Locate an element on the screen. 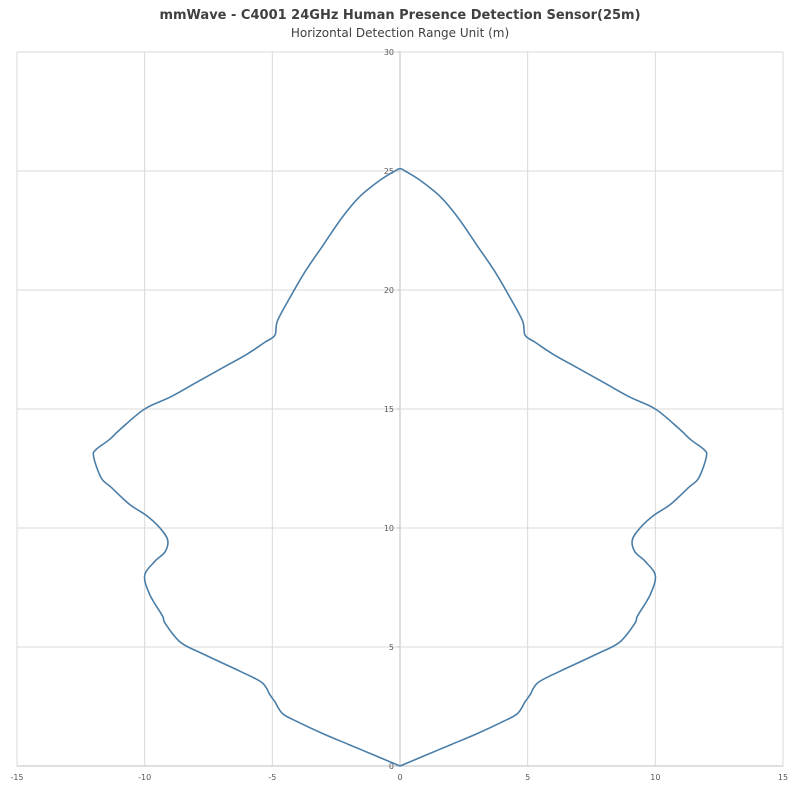 This screenshot has height=789, width=800. y-tick-label: 0 is located at coordinates (391, 766).